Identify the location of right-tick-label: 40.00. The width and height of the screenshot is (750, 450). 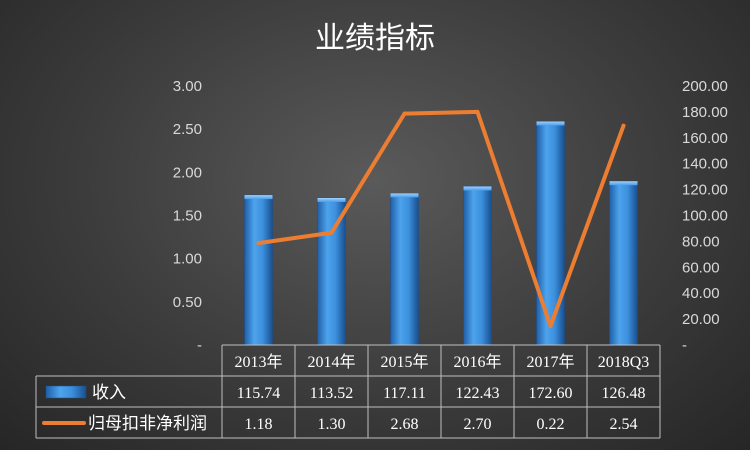
(701, 293).